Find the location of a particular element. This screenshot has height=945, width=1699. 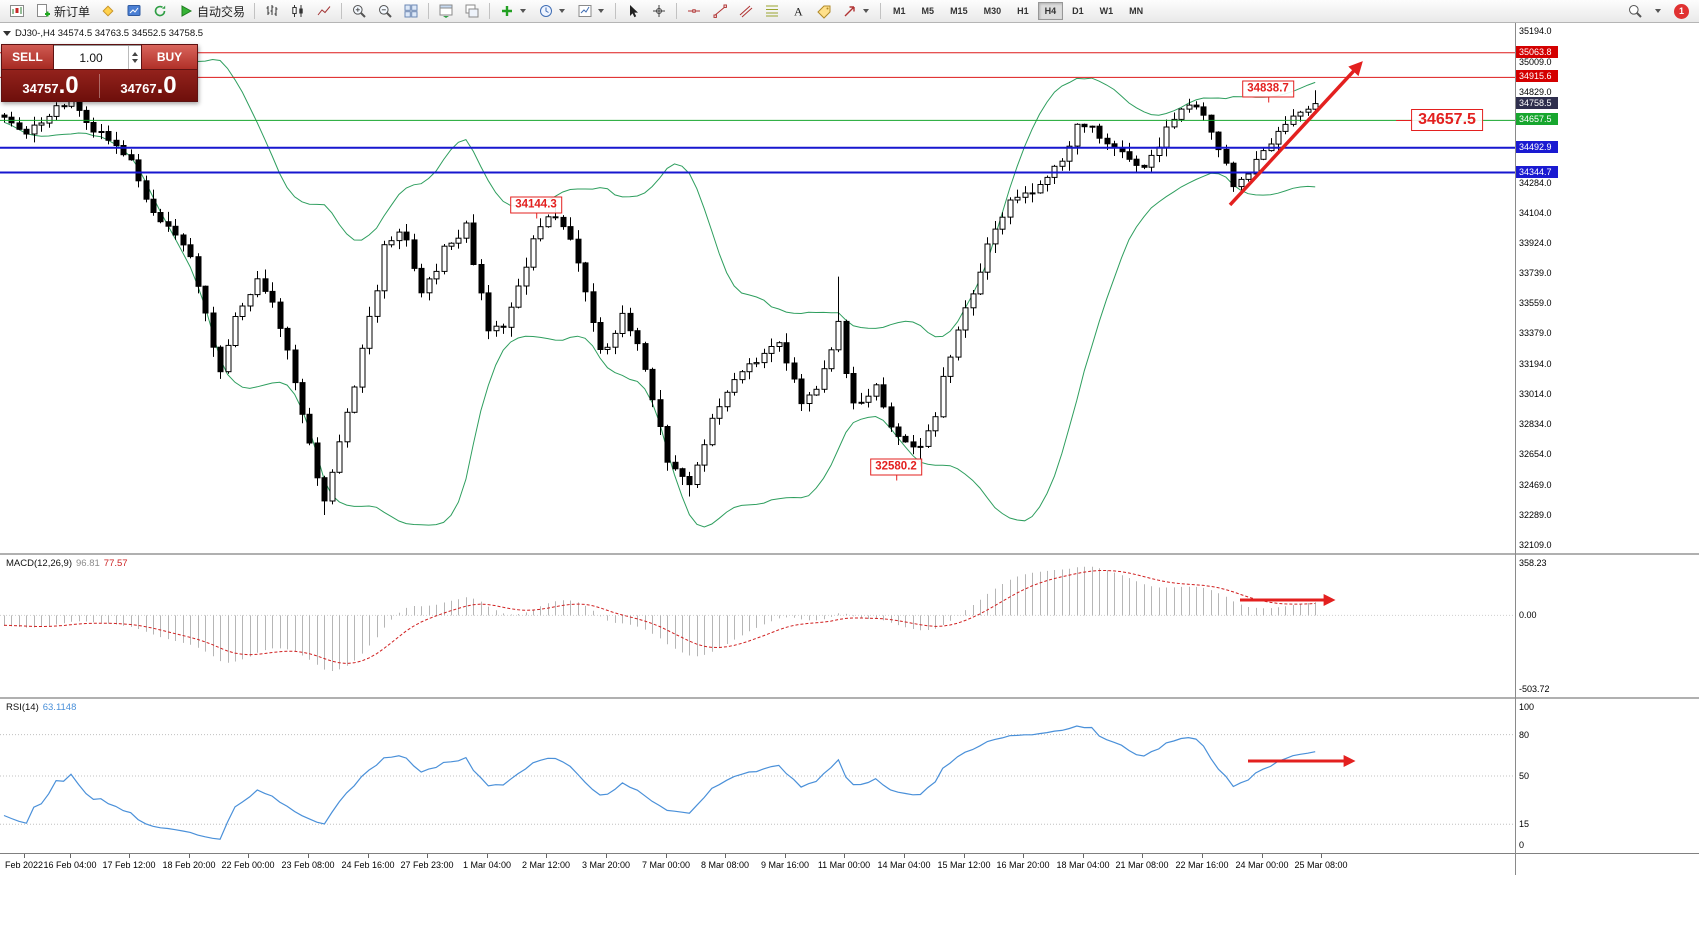

macd-name: MACD(12,26,9) is located at coordinates (39, 563).